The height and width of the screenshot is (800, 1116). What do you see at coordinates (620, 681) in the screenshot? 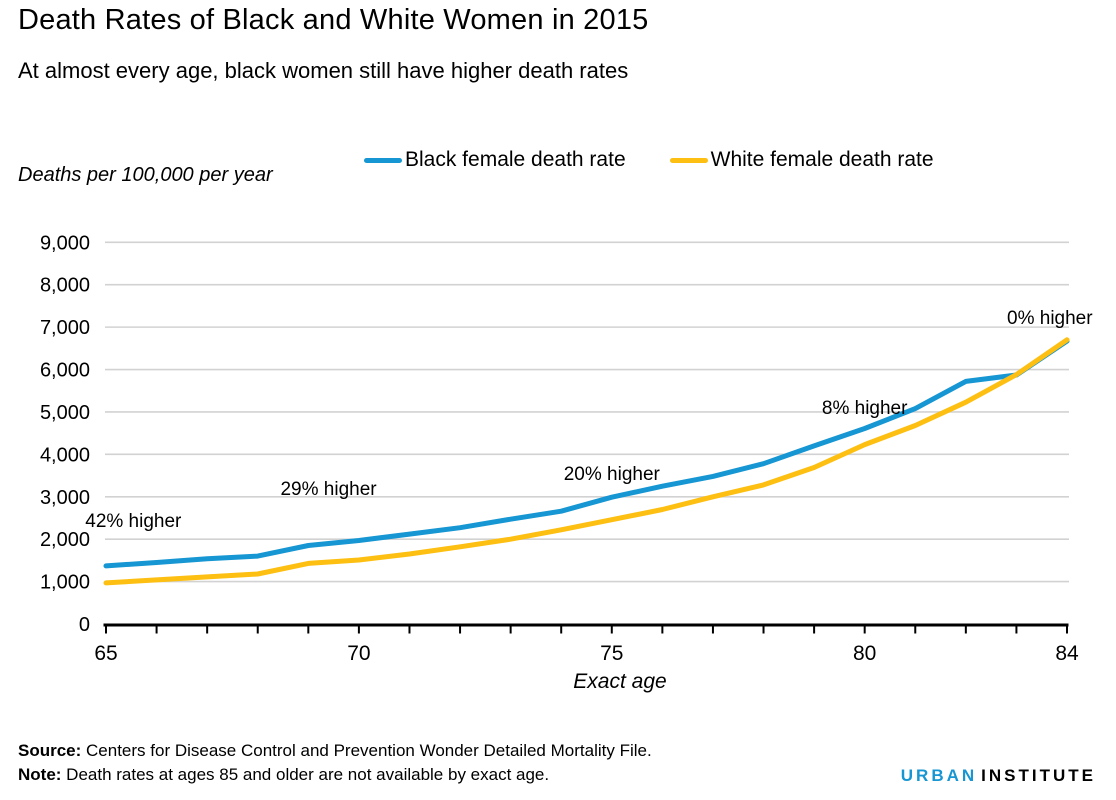
I see `x-axis-title: Exact age` at bounding box center [620, 681].